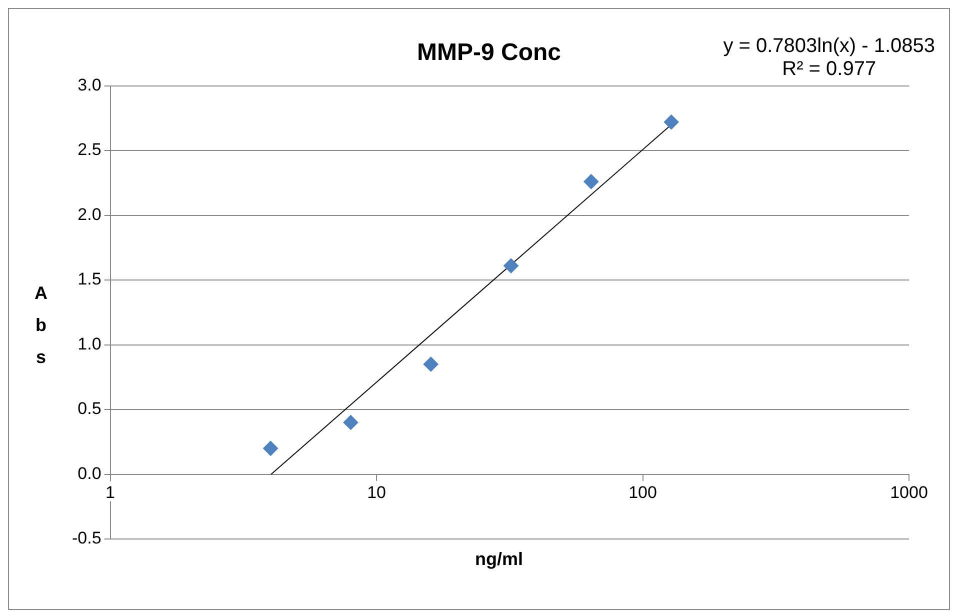 The width and height of the screenshot is (959, 614). I want to click on x-tick-label: 1, so click(111, 492).